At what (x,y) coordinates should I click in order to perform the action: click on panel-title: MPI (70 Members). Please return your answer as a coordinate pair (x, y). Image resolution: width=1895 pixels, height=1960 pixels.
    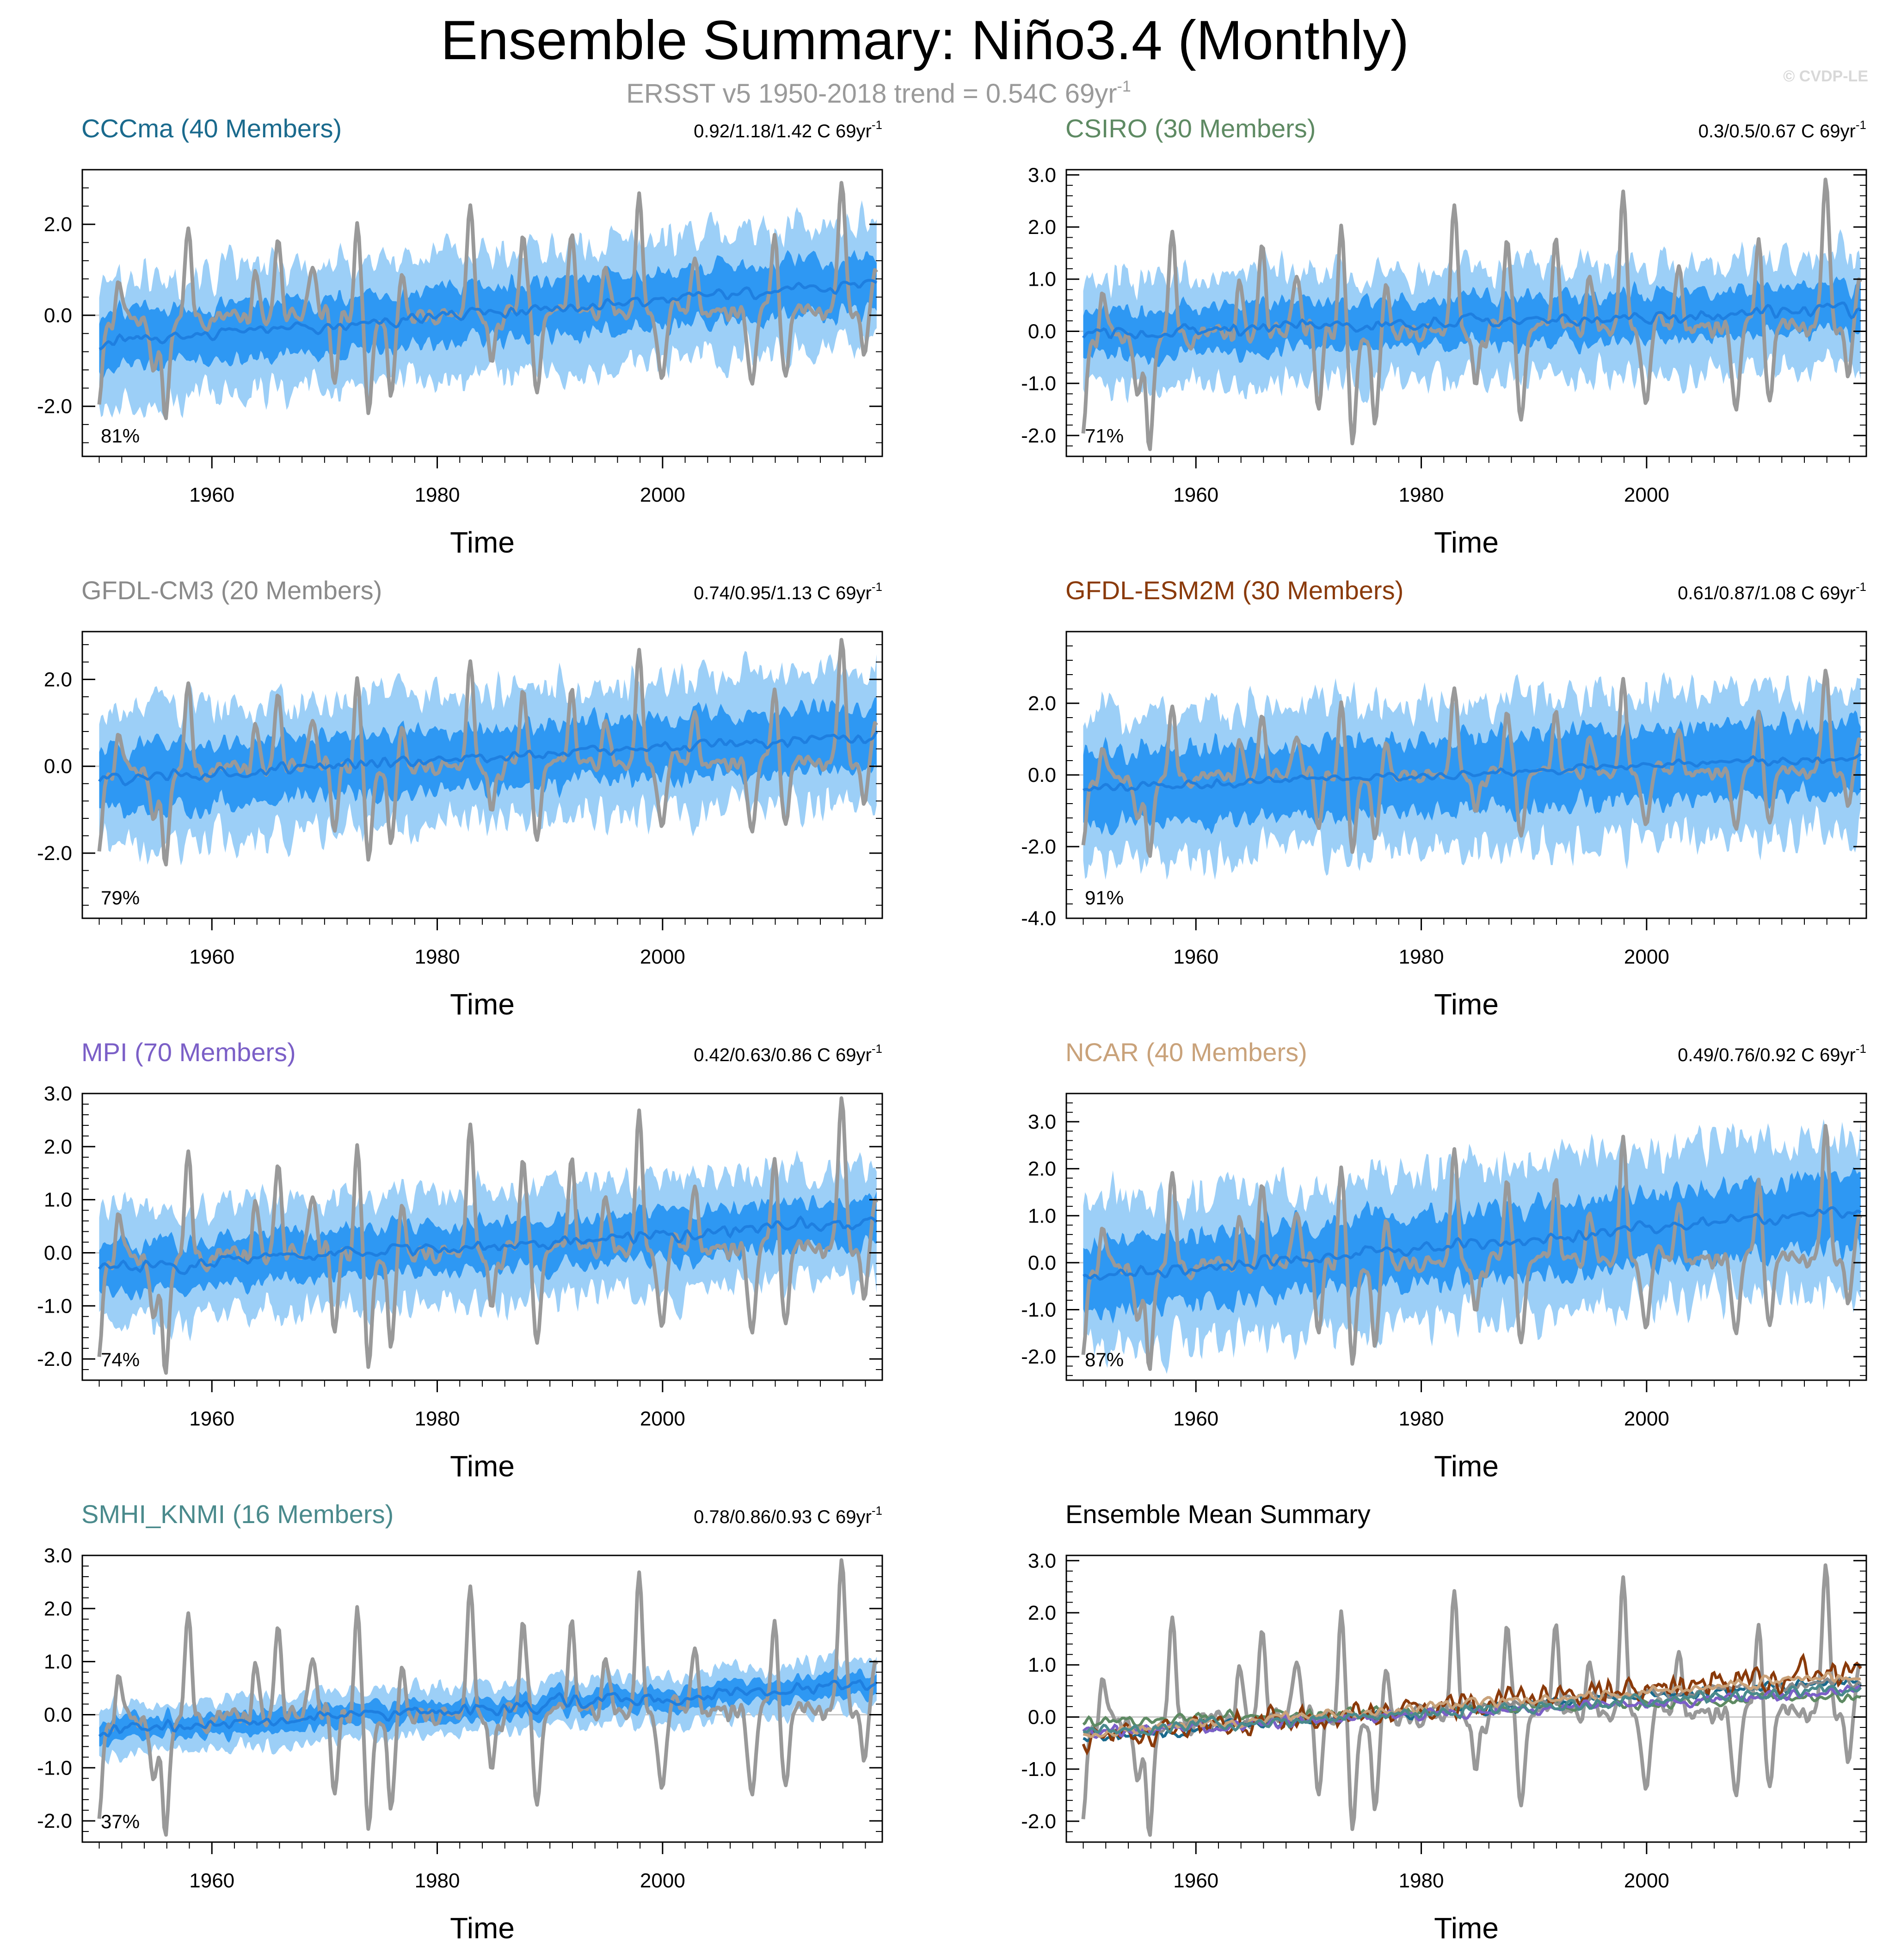
    Looking at the image, I should click on (188, 1052).